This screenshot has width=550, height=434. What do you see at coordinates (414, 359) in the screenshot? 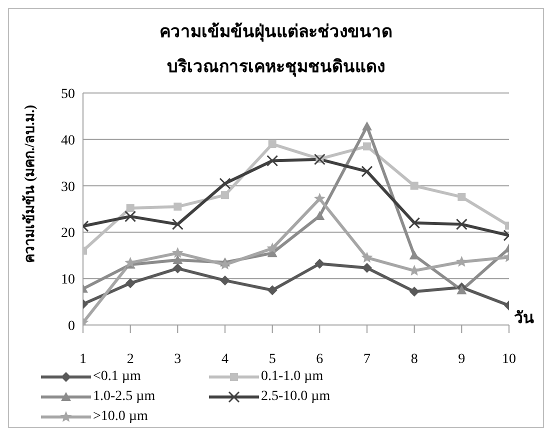
I see `x-tick-label: 8` at bounding box center [414, 359].